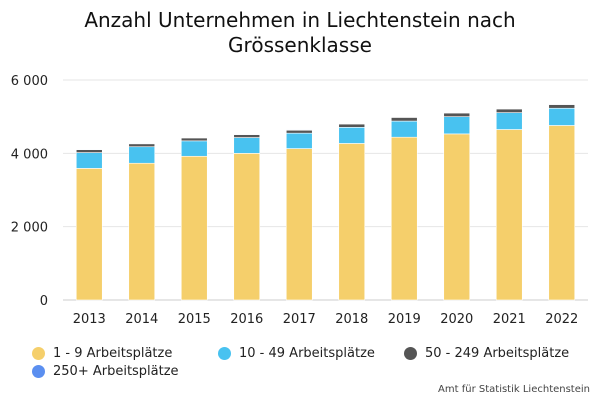 The image size is (600, 400). What do you see at coordinates (113, 353) in the screenshot?
I see `legend-label: 1 - 9 Arbeitsplätze` at bounding box center [113, 353].